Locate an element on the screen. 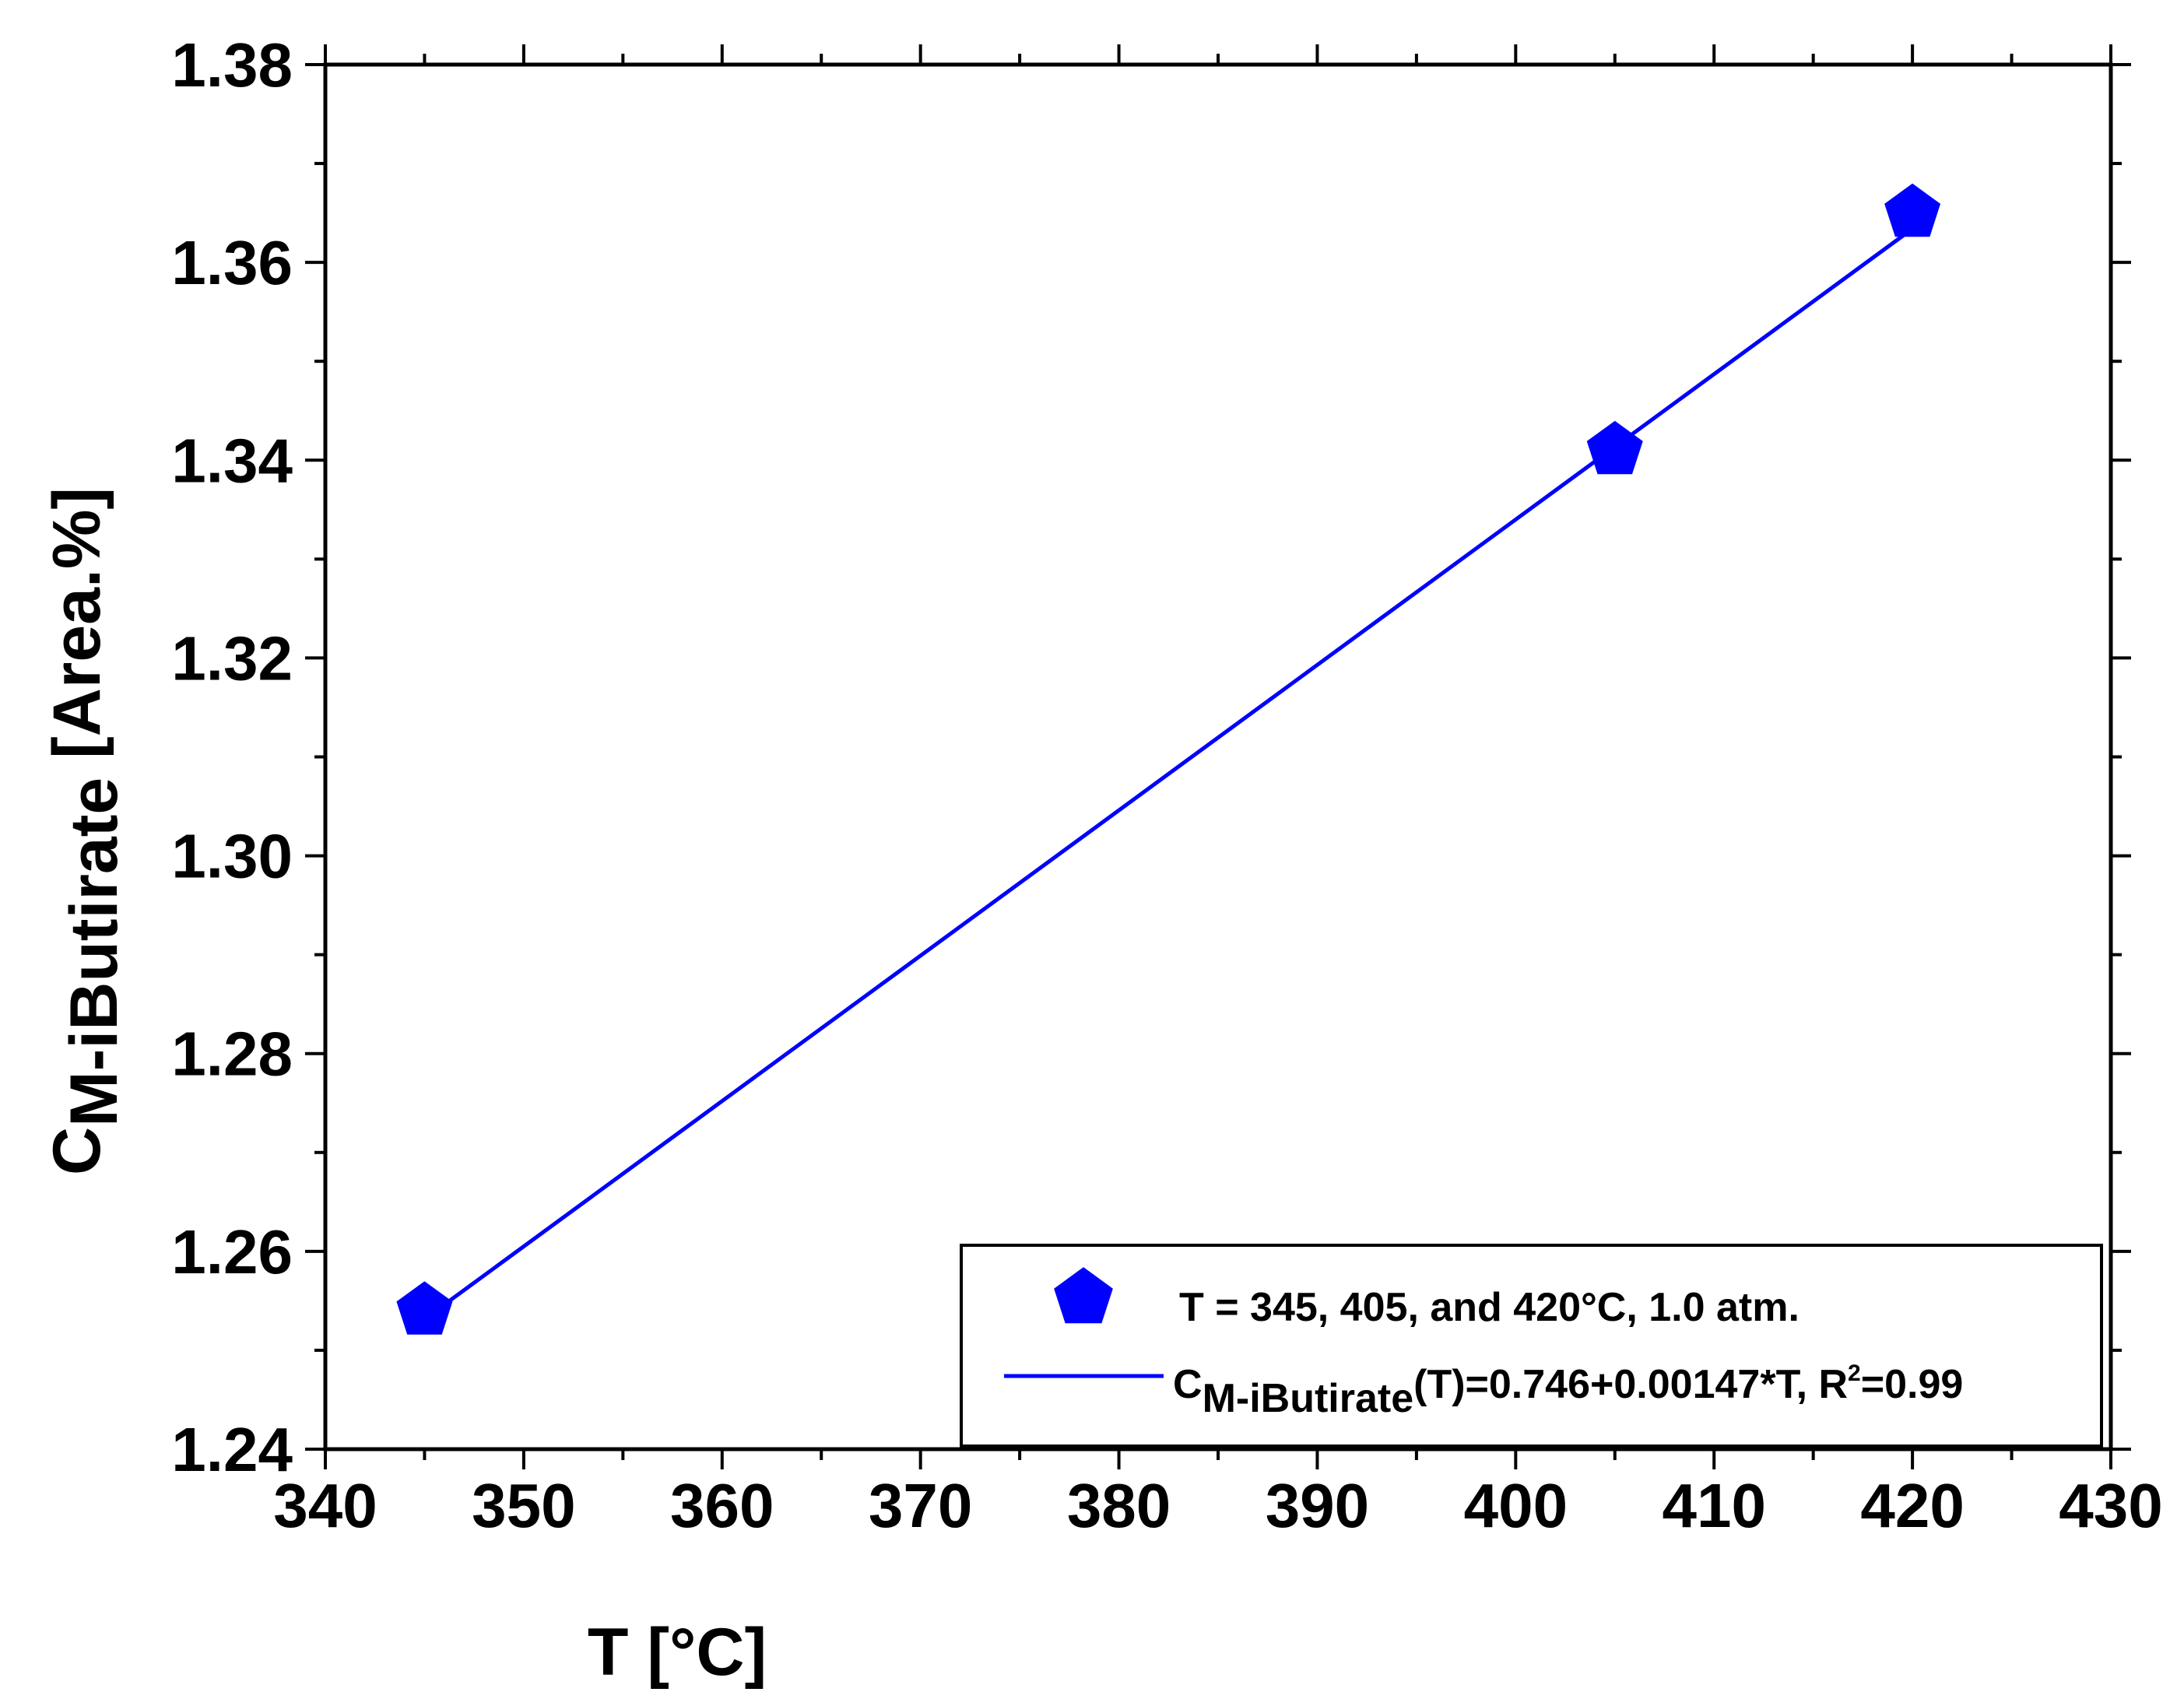 This screenshot has height=1706, width=2184. legend-r2-value: =0.99 is located at coordinates (1912, 1384).